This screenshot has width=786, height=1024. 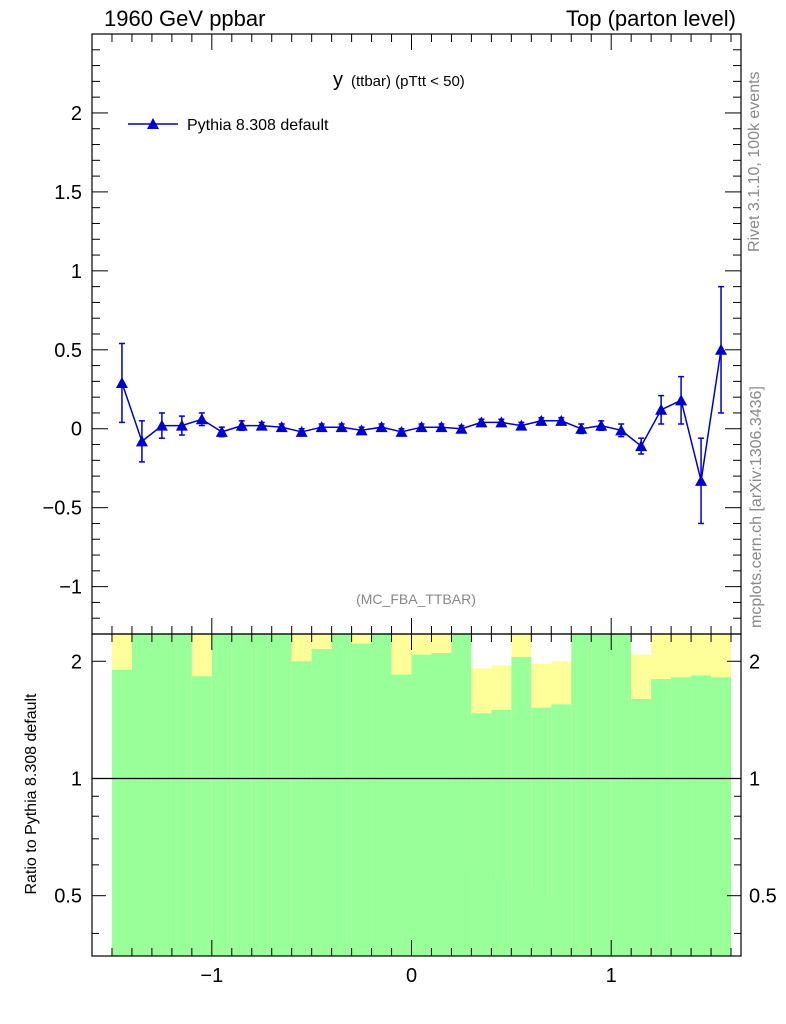 What do you see at coordinates (153, 123) in the screenshot?
I see `legend-marker` at bounding box center [153, 123].